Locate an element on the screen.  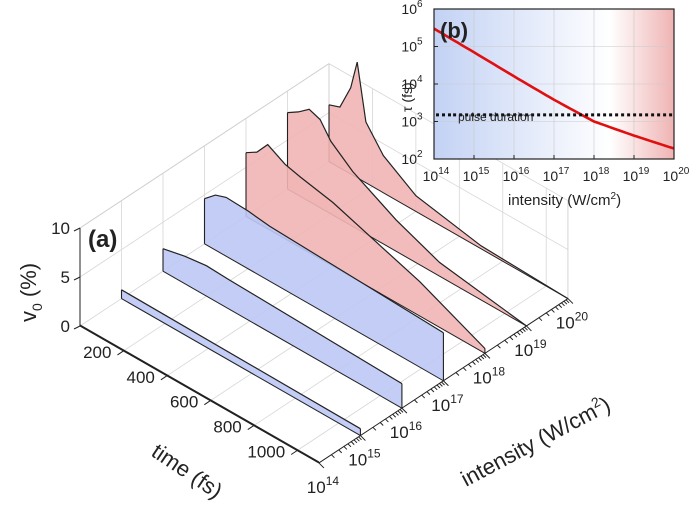
y-tick-label: 1017 is located at coordinates (447, 403).